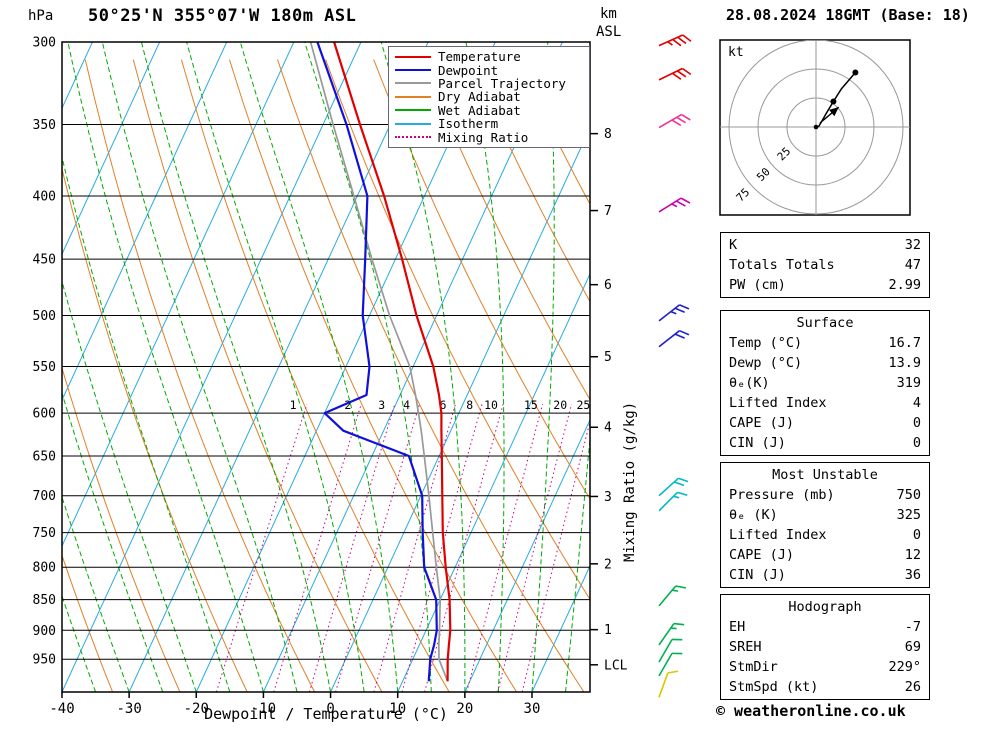 The width and height of the screenshot is (1000, 733). Describe the element at coordinates (733, 245) in the screenshot. I see `panel-row-label: K` at that location.